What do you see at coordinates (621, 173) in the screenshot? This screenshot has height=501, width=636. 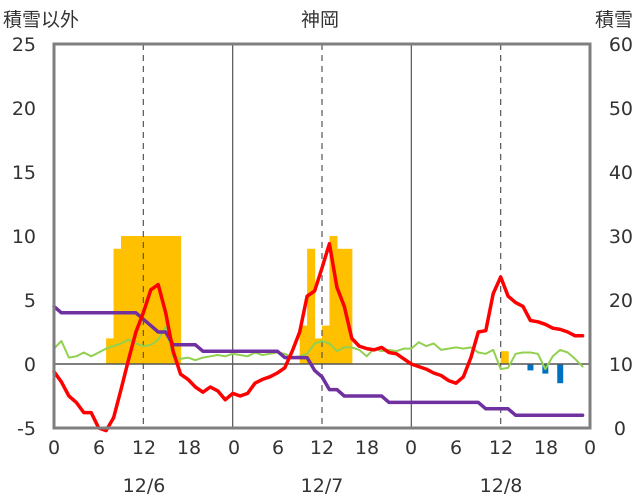 I see `right-tick-label: 40` at bounding box center [621, 173].